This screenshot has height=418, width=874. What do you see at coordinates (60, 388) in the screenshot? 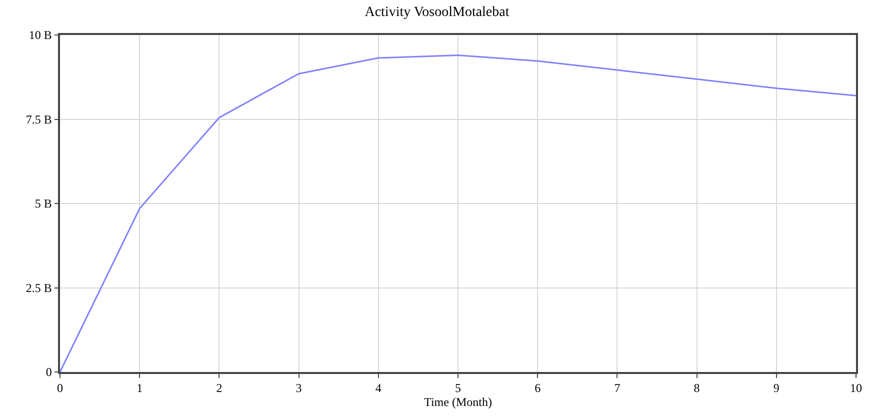
I see `x-tick-label: 0` at bounding box center [60, 388].